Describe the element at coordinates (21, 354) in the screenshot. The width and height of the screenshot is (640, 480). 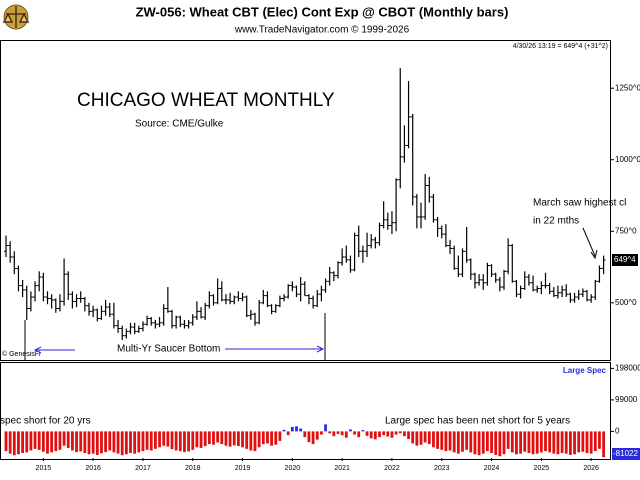
I see `copyright: © GenesisFi` at that location.